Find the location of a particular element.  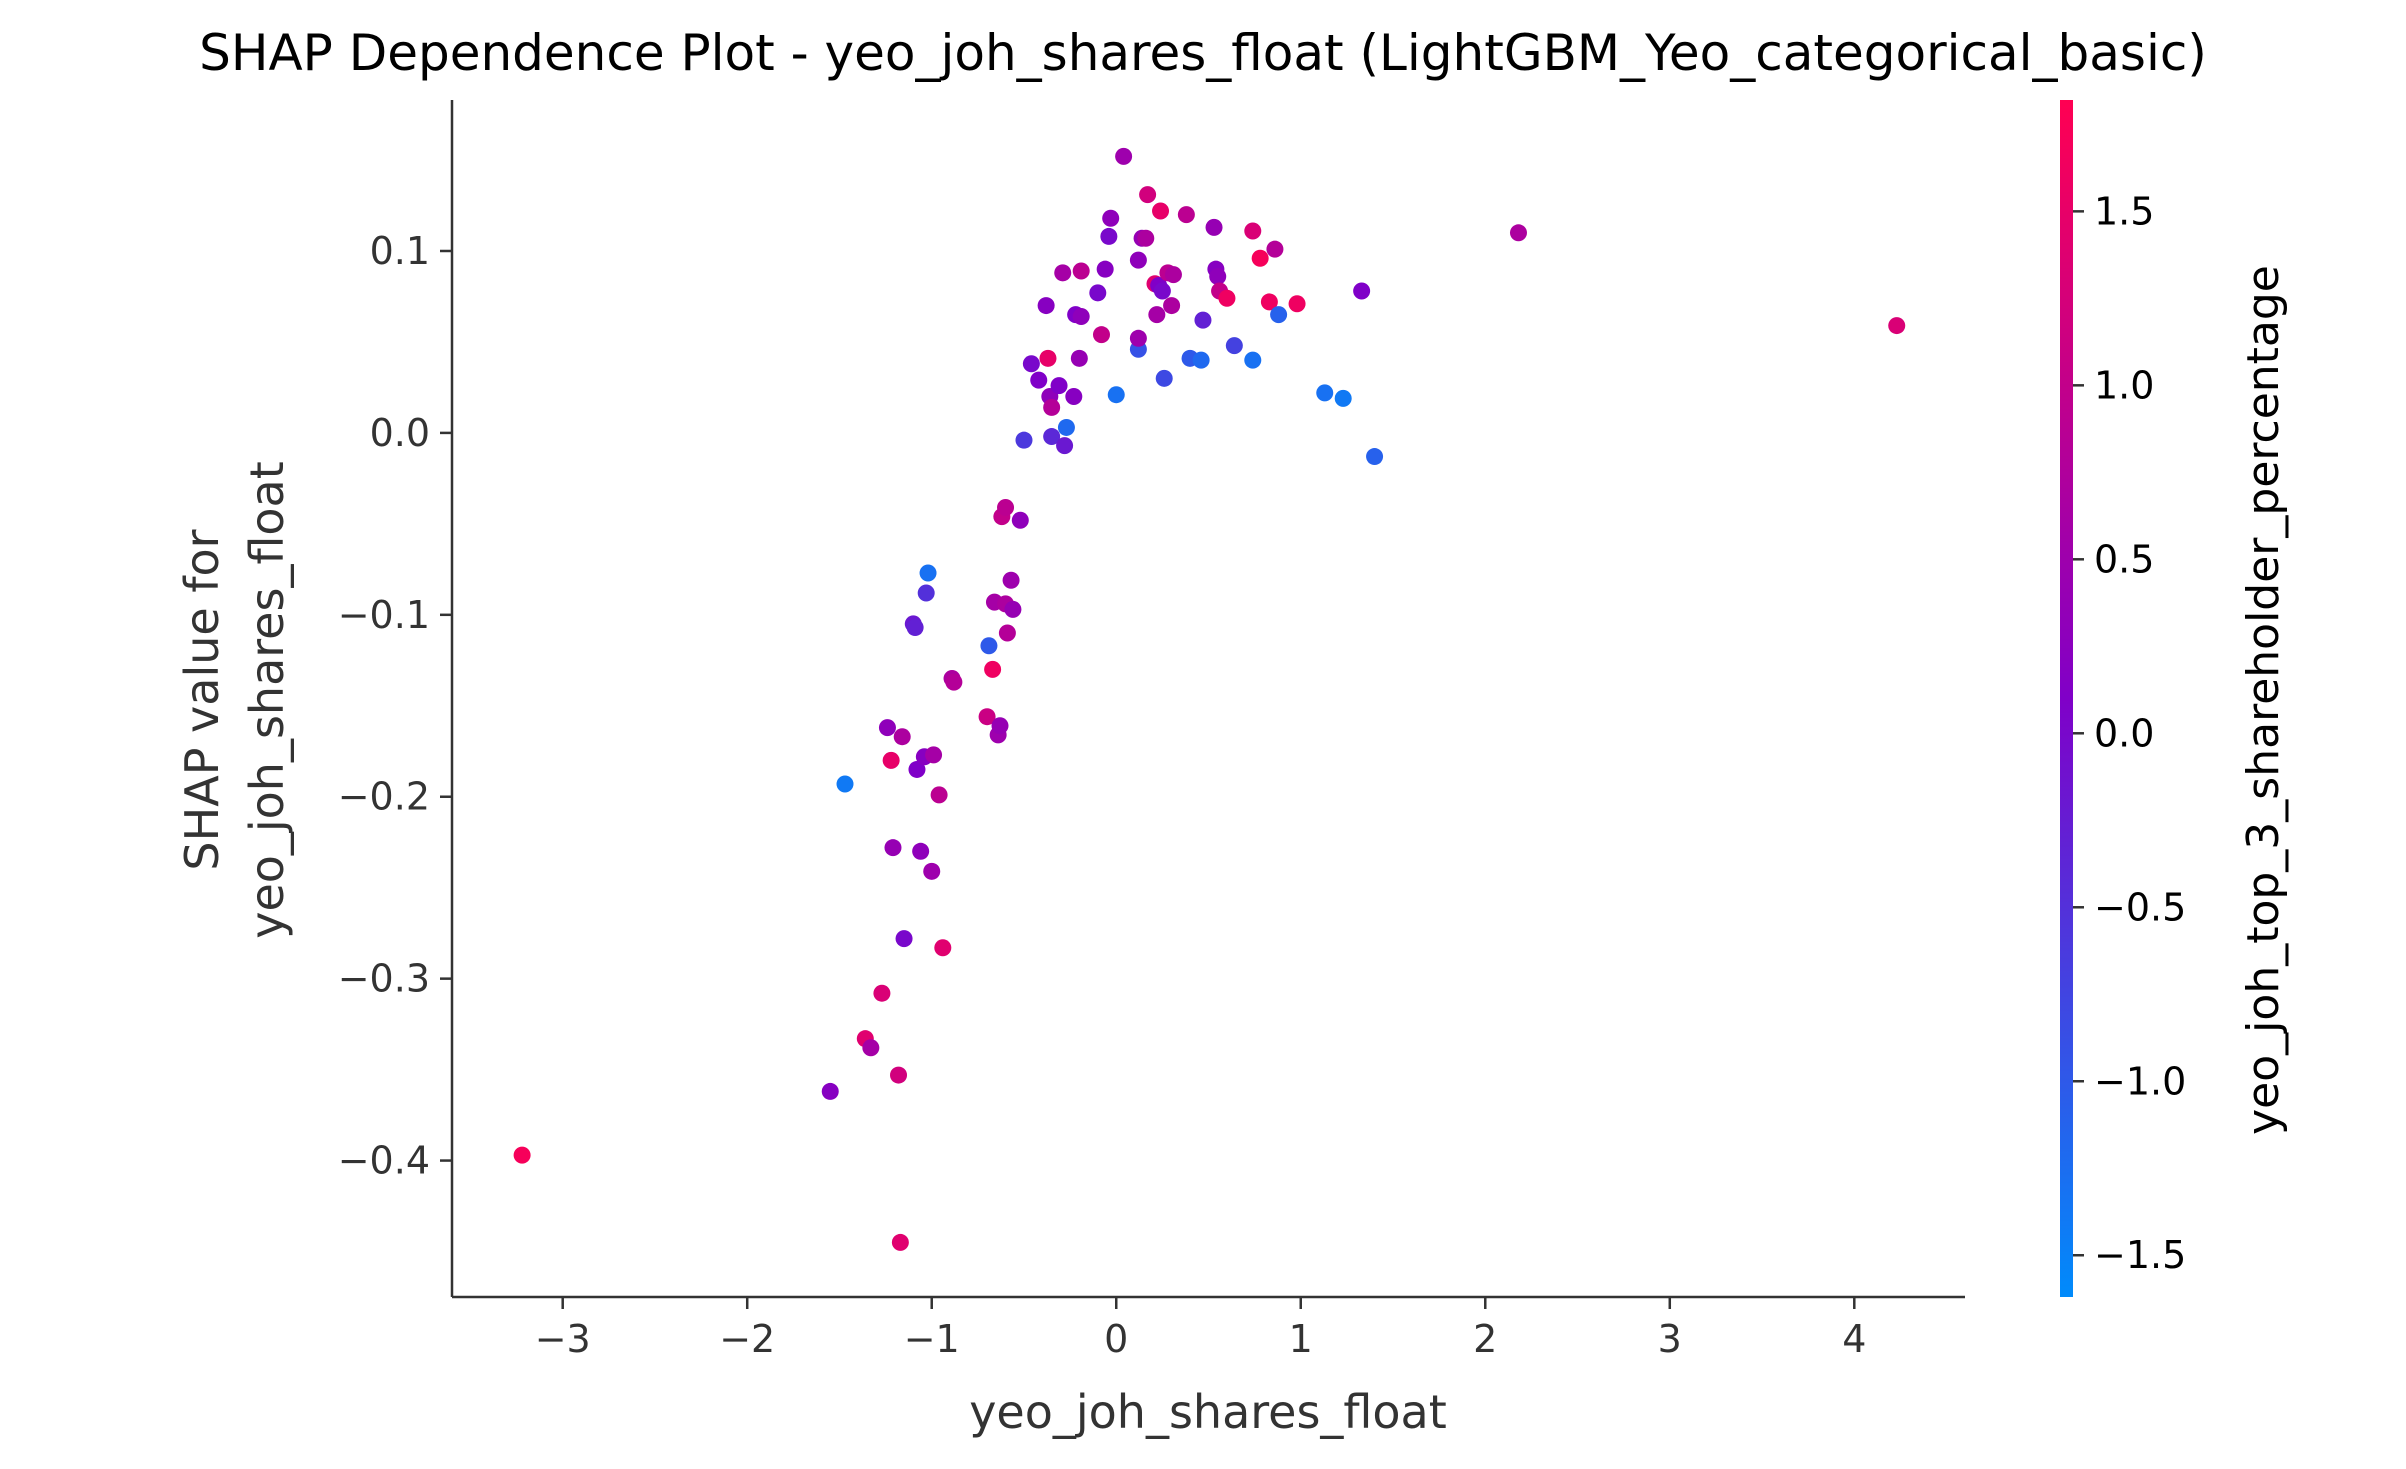

x-tick-label: −1 is located at coordinates (932, 1339).